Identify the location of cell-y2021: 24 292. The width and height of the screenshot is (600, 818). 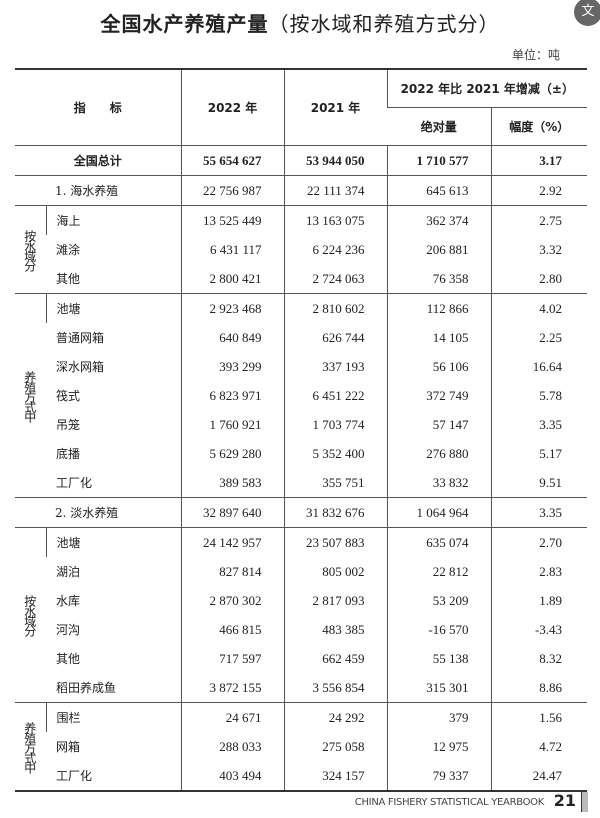
(335, 717).